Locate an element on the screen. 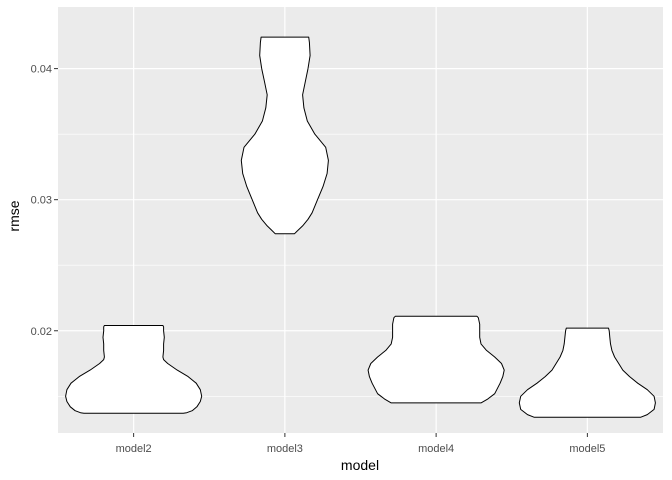  x-tick-label-model3: model3 is located at coordinates (285, 449).